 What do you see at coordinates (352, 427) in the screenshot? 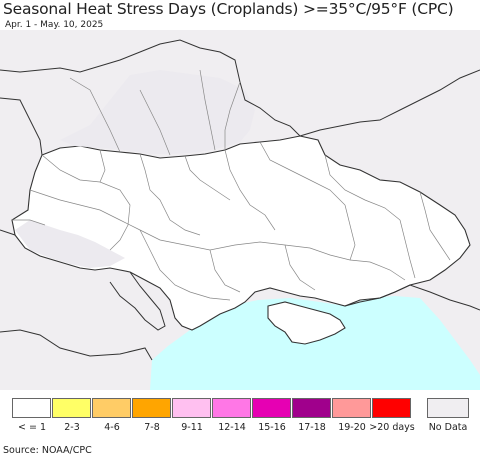
I see `legend-label: 19-20` at bounding box center [352, 427].